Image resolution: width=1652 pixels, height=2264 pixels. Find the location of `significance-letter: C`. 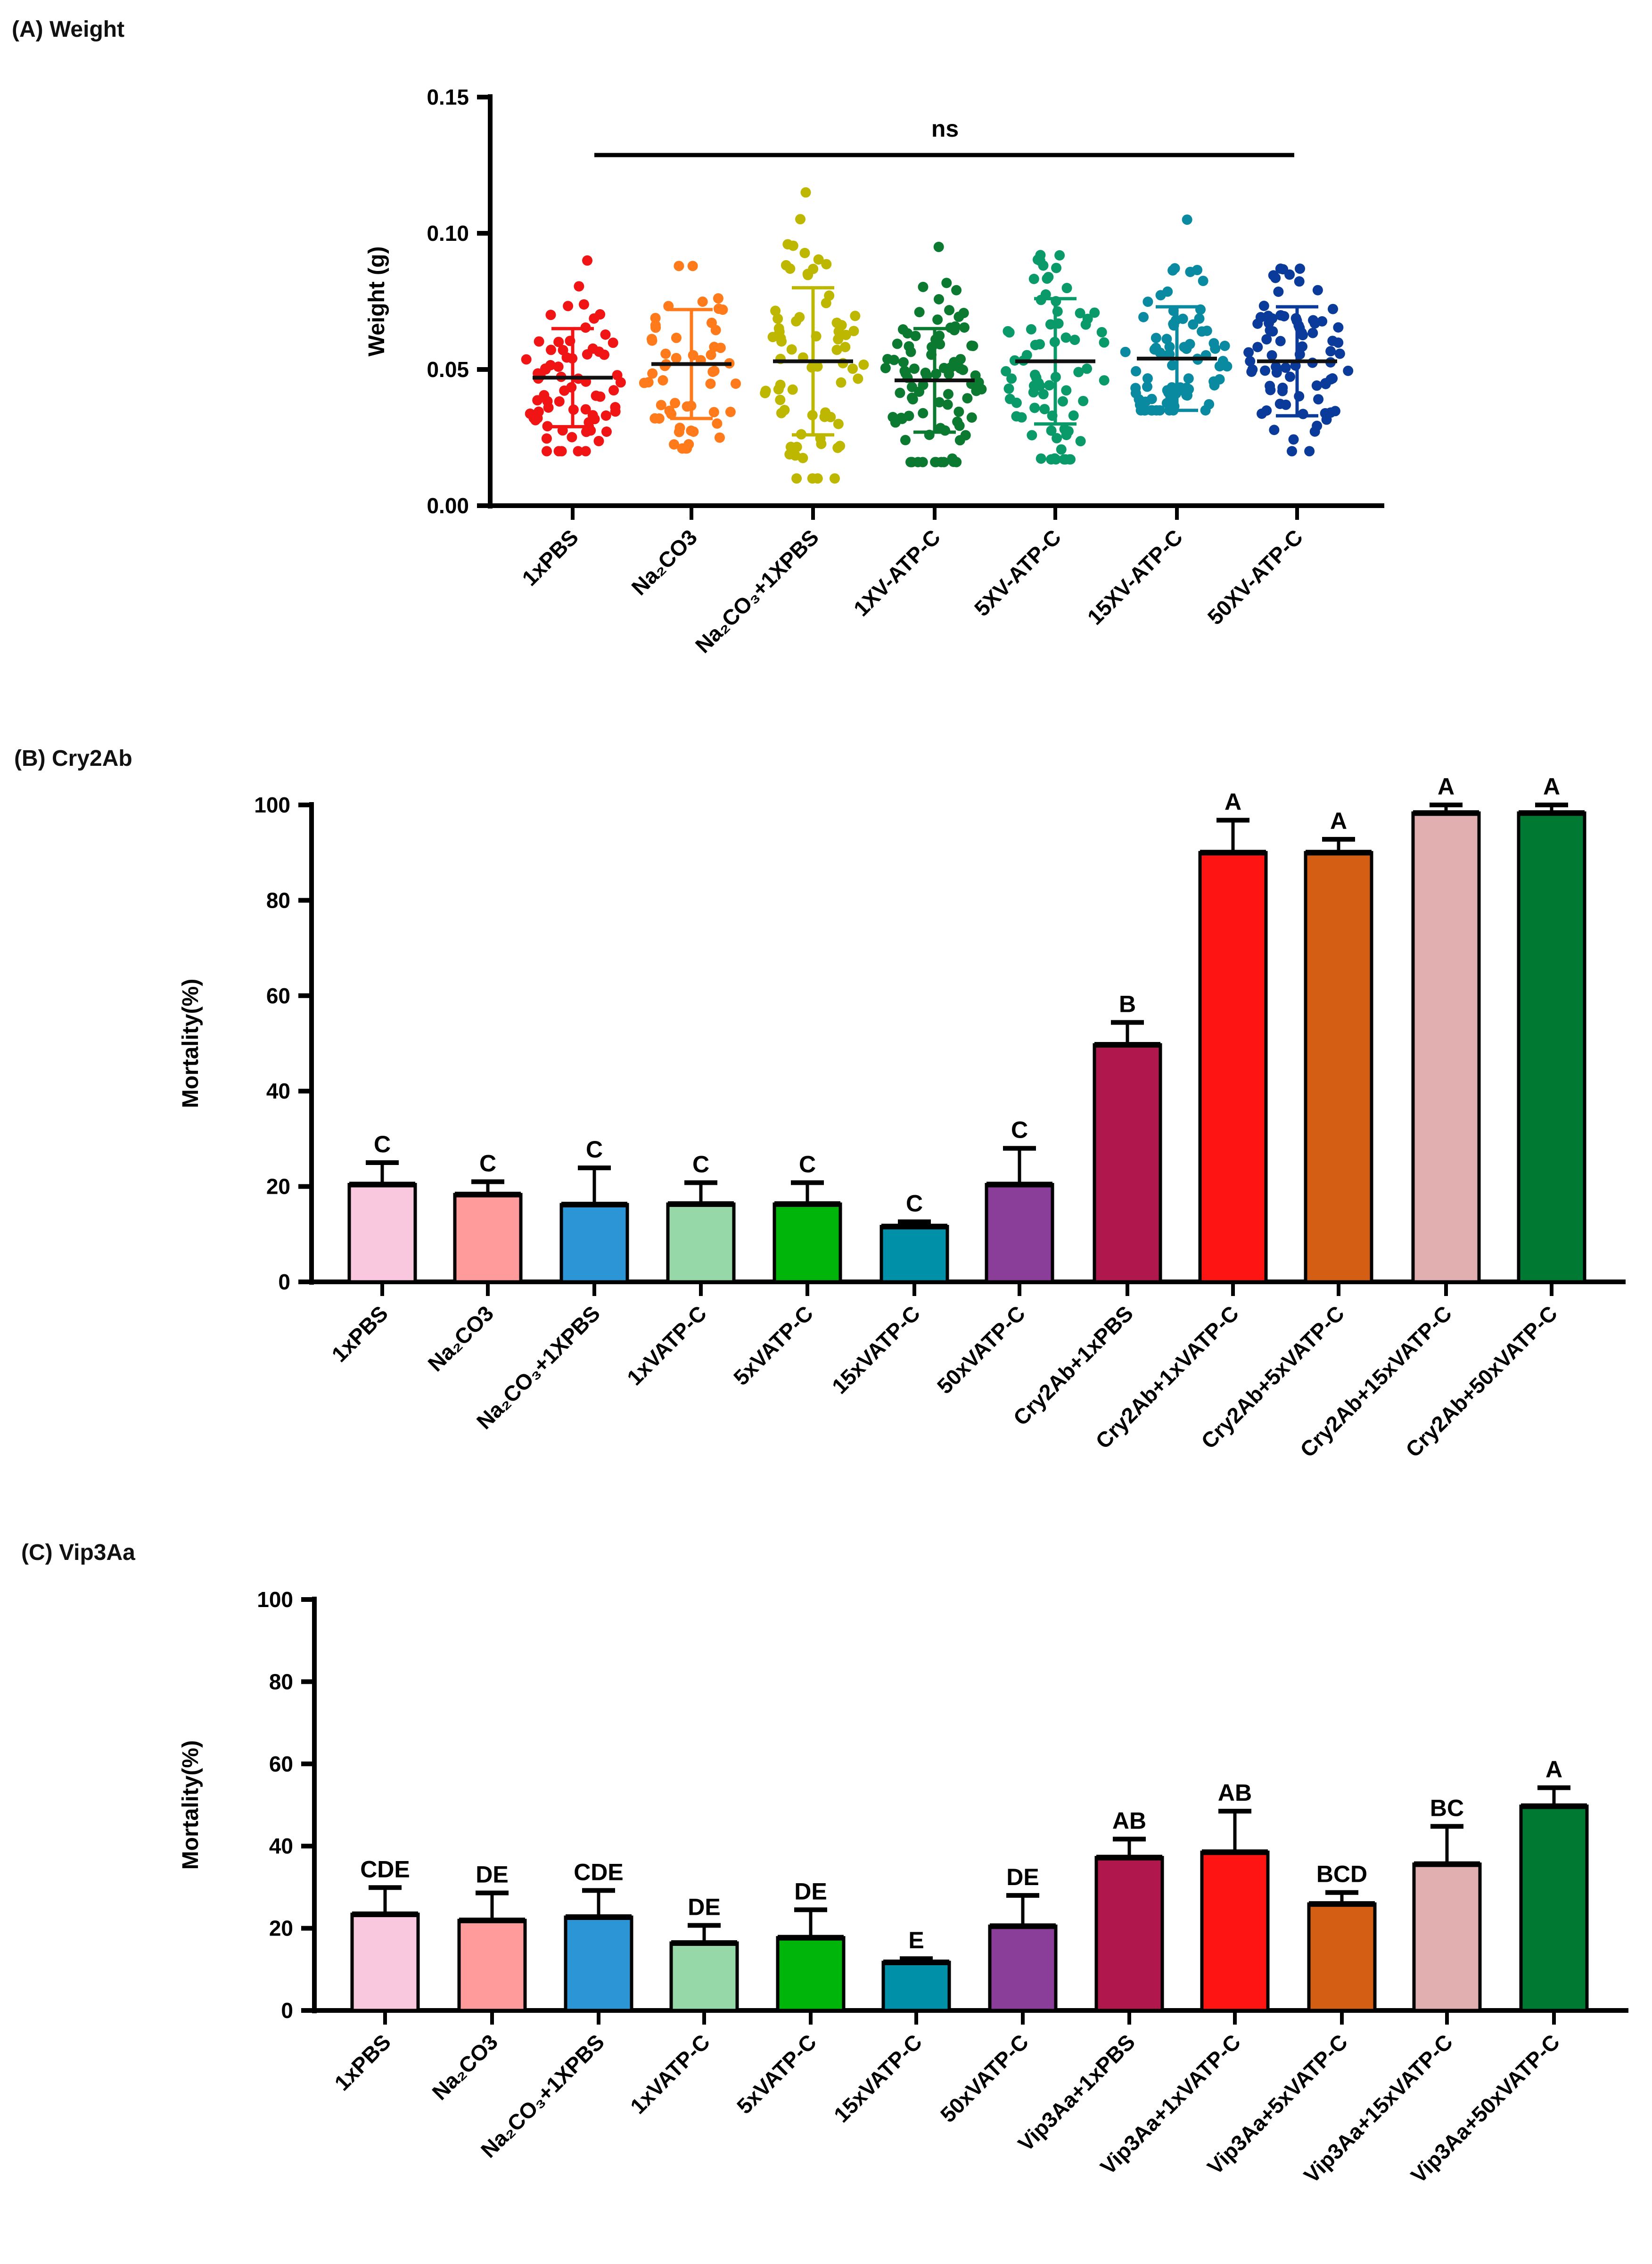

significance-letter: C is located at coordinates (808, 1164).